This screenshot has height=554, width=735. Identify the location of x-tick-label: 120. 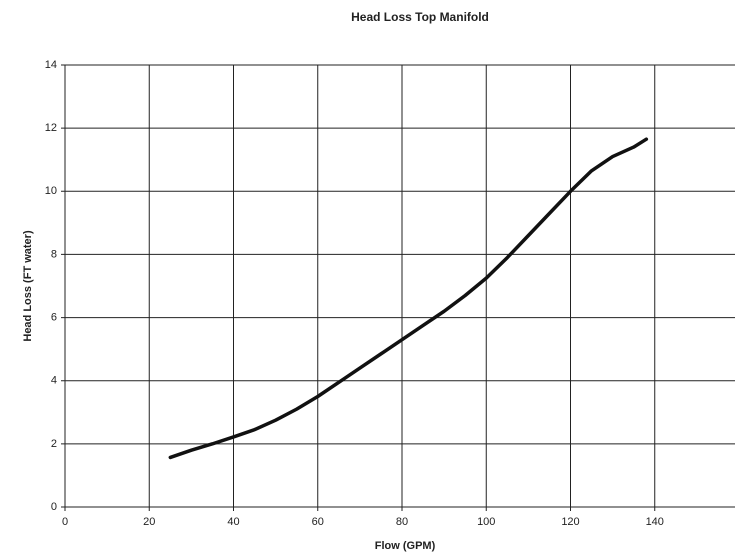
(570, 522).